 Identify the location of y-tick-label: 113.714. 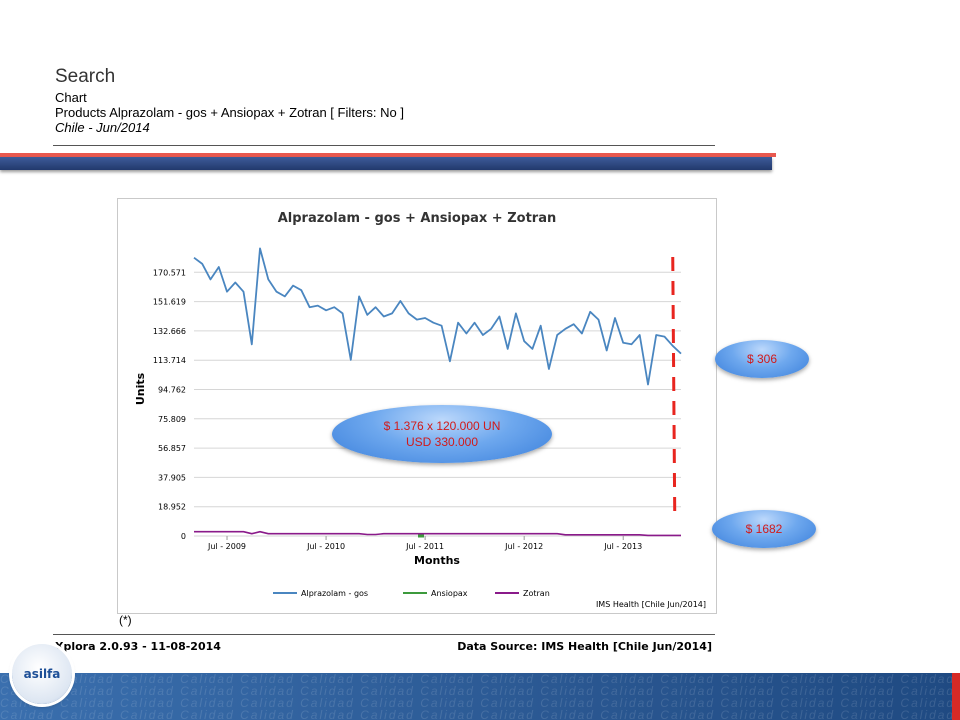
(169, 360).